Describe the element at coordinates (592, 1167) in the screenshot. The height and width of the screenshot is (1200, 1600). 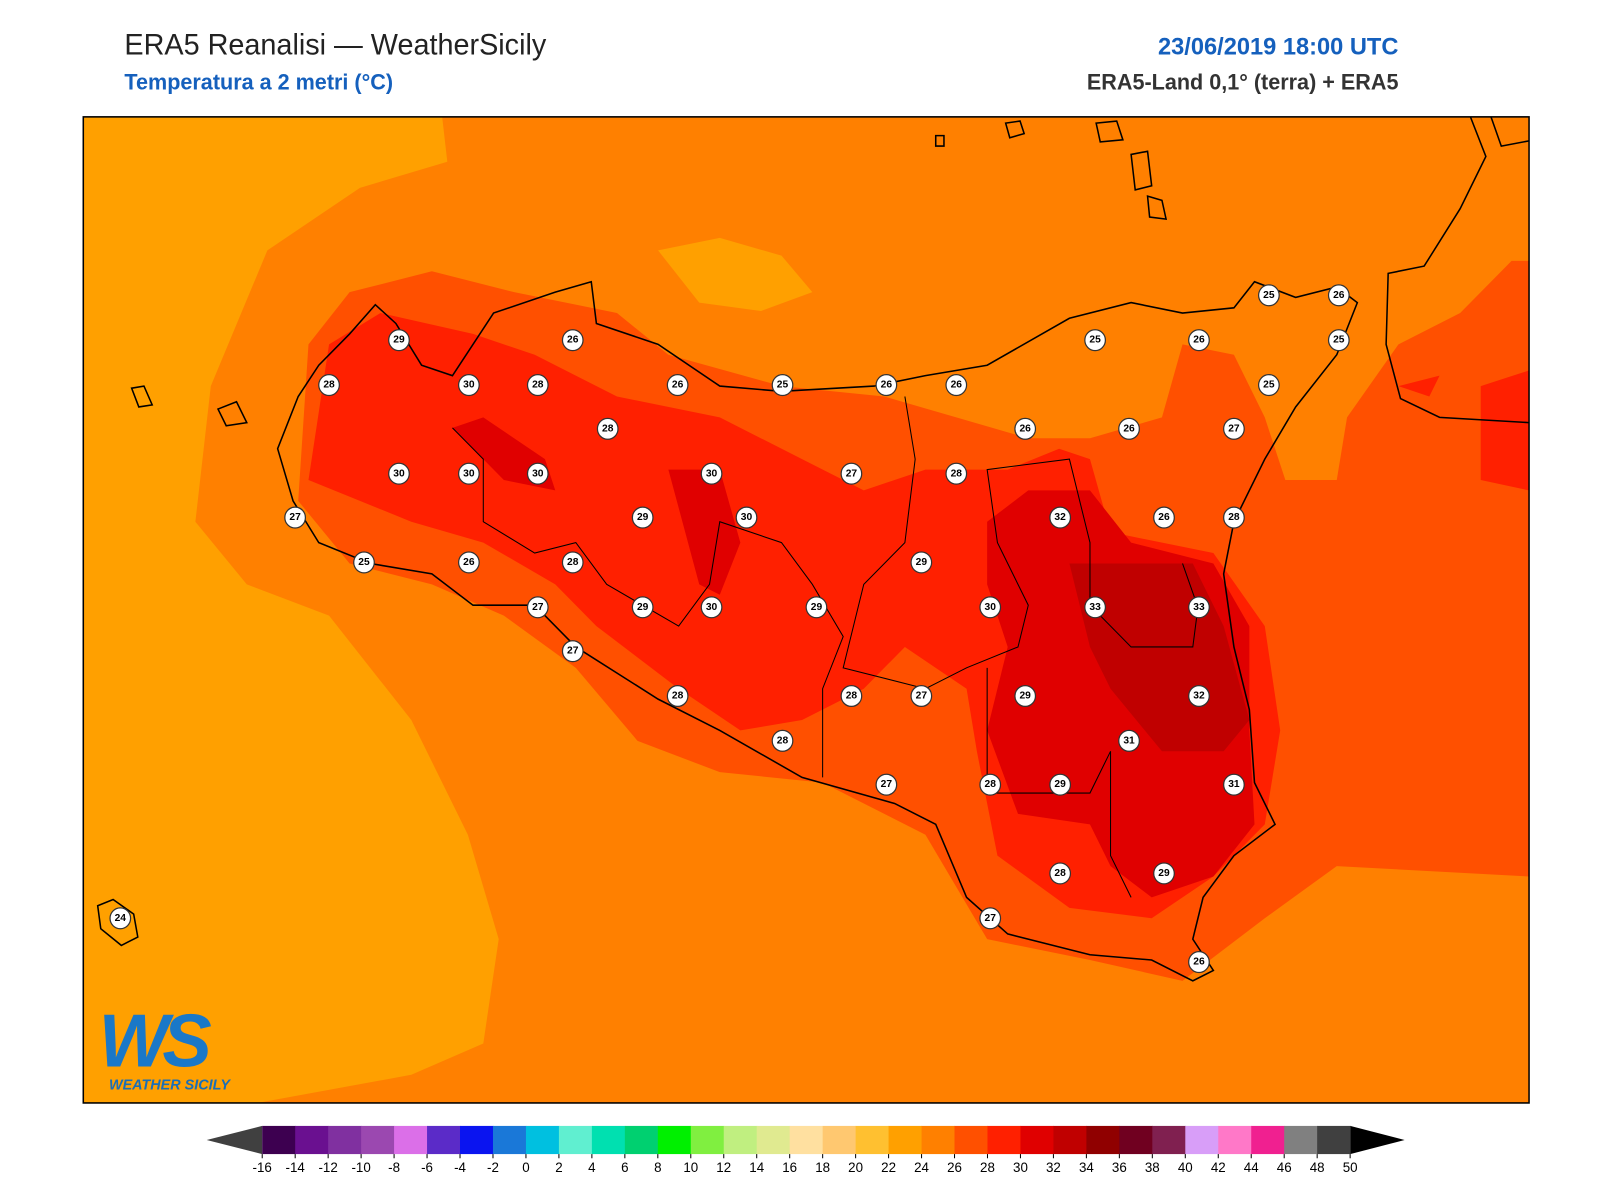
I see `colorbar-label: 4` at that location.